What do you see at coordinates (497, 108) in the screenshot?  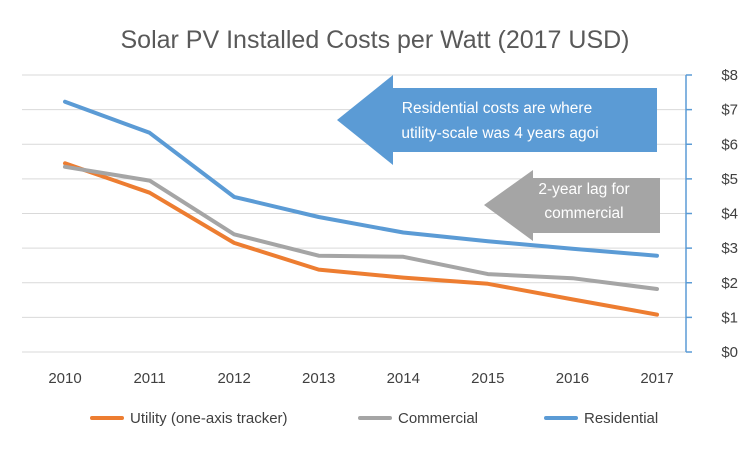 I see `residential-callout-line-1: Residential costs are where` at bounding box center [497, 108].